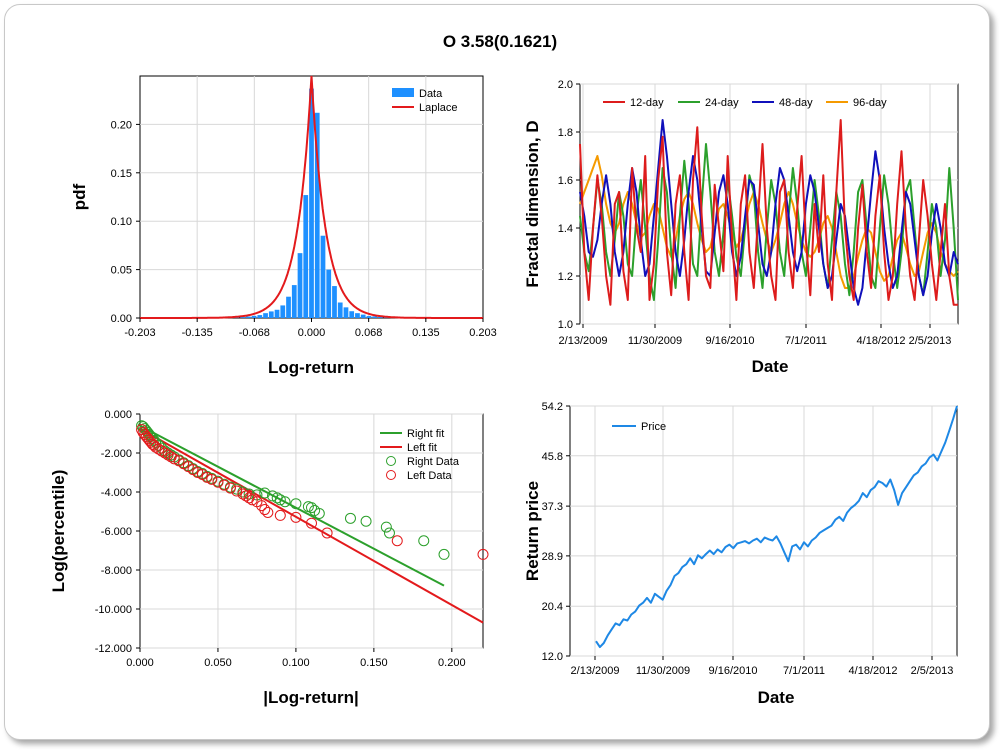 Image resolution: width=1000 pixels, height=750 pixels. Describe the element at coordinates (552, 407) in the screenshot. I see `y-tick-label: 54.2` at that location.